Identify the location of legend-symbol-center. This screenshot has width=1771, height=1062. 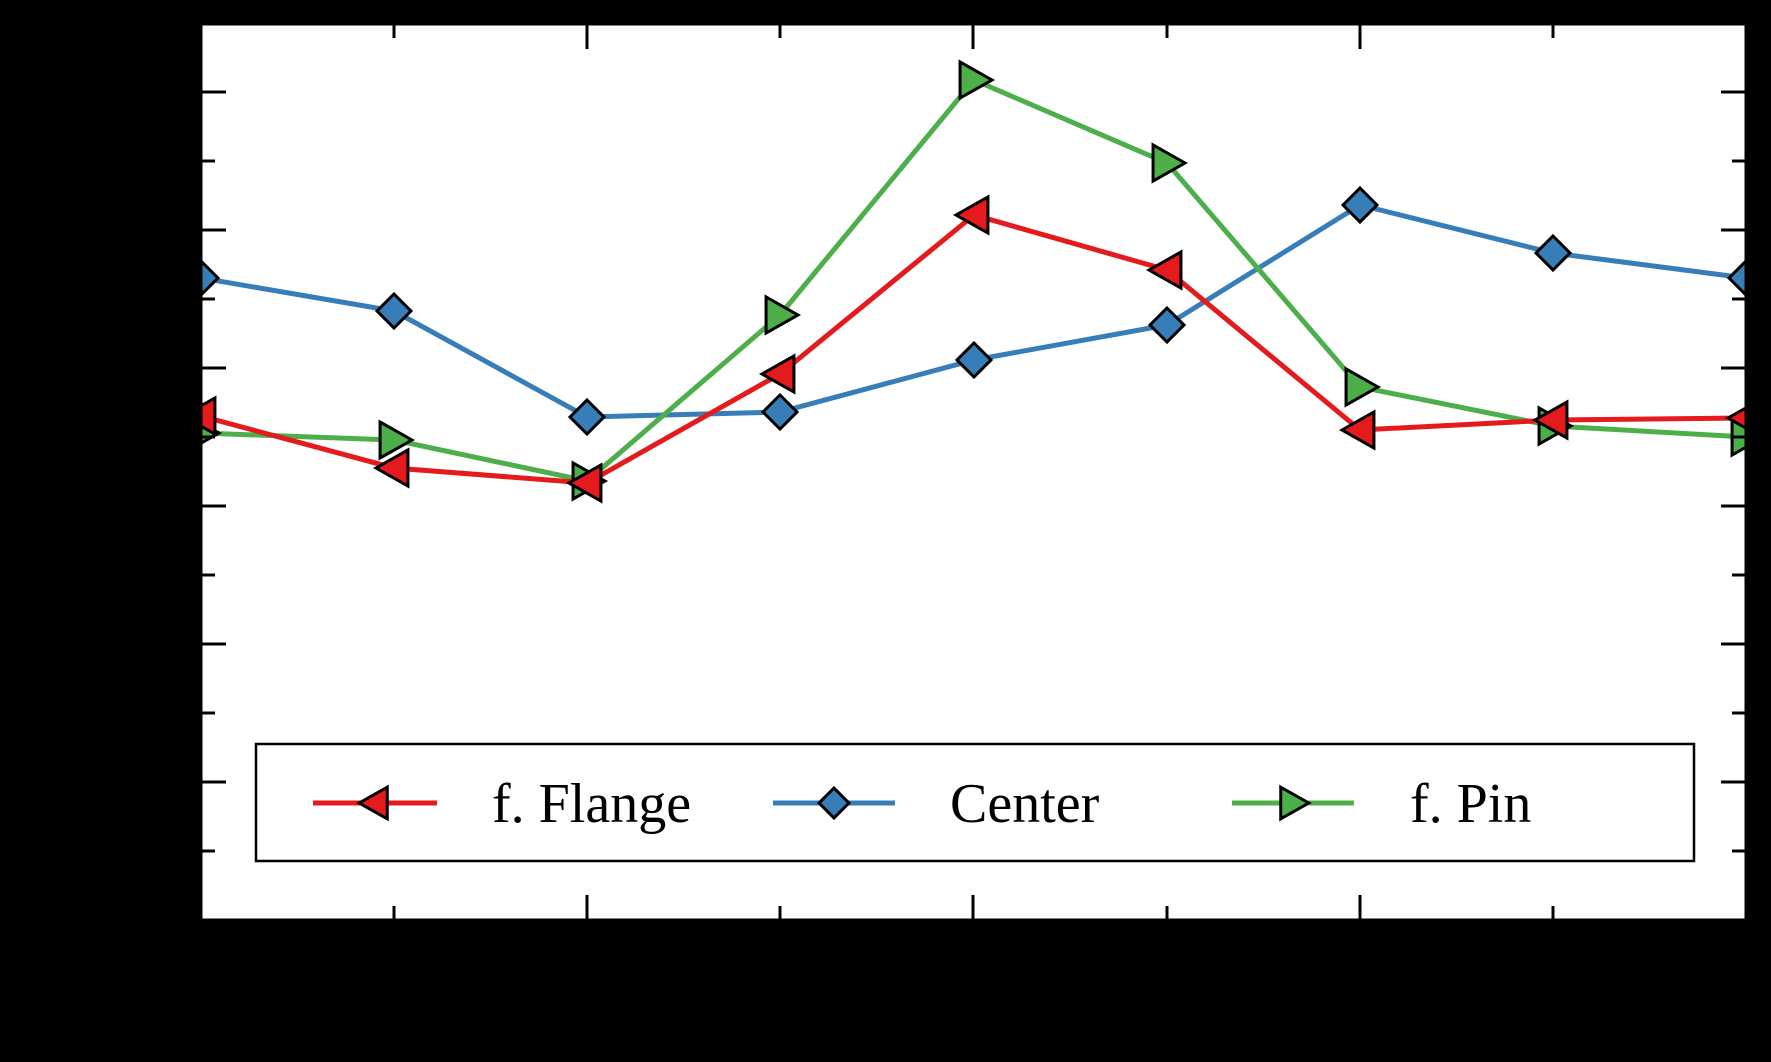
(834, 803).